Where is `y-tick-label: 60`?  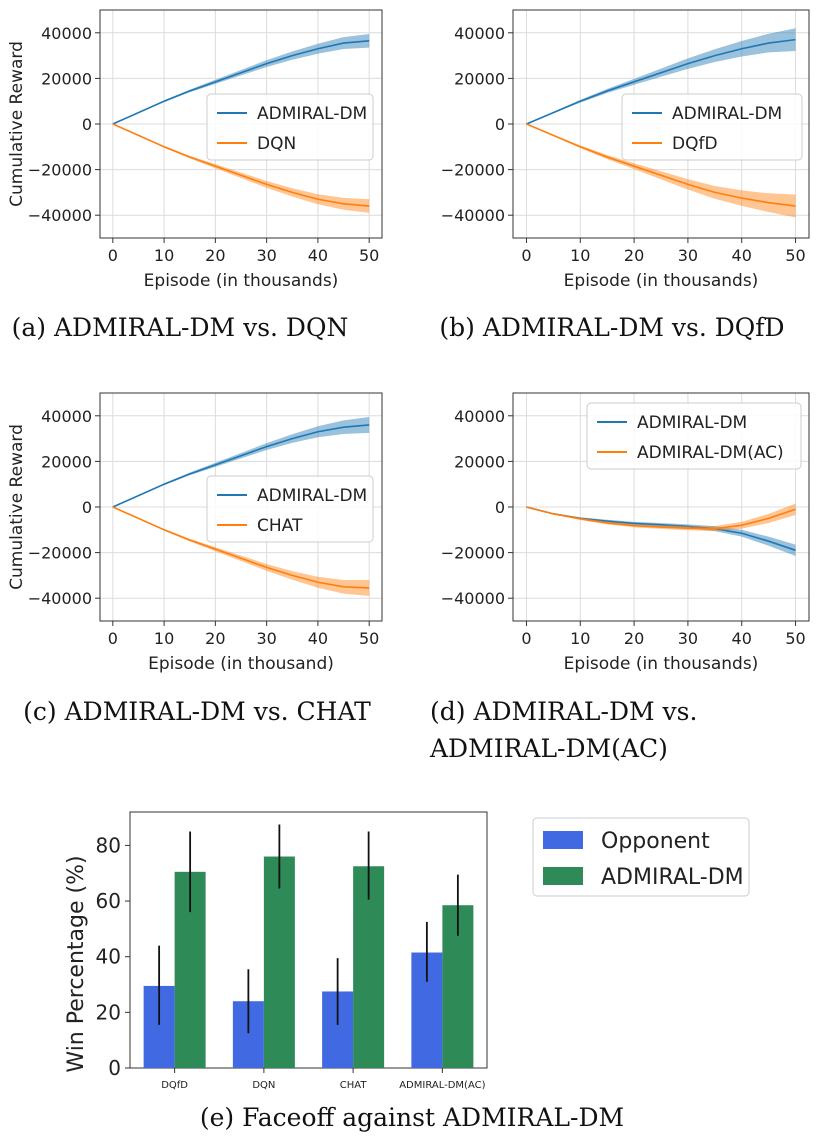 y-tick-label: 60 is located at coordinates (108, 901).